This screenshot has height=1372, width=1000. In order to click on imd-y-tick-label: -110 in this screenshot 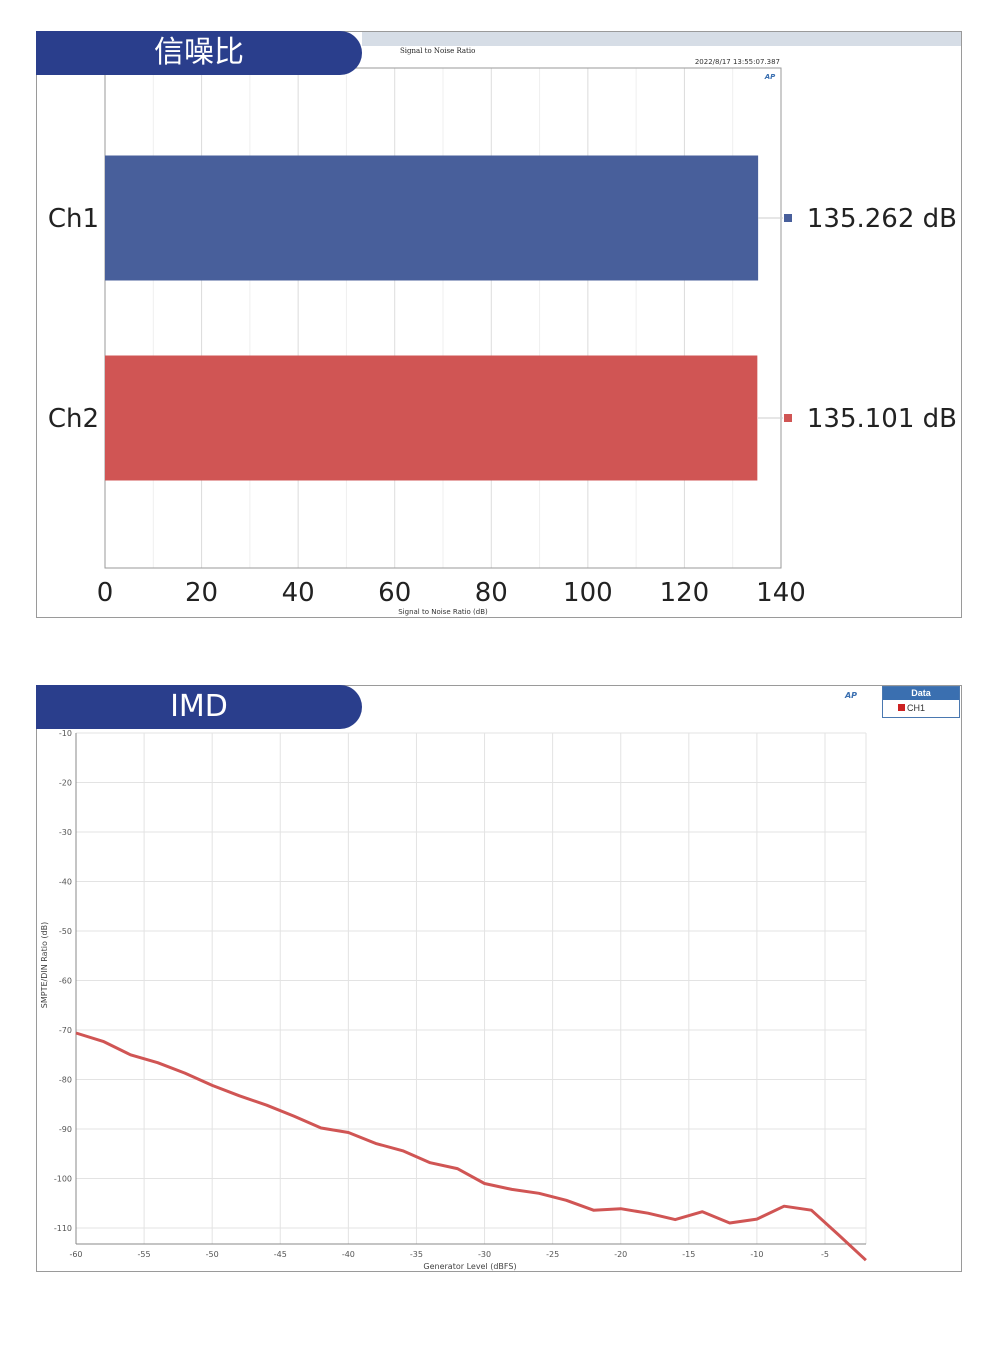, I will do `click(63, 1228)`.